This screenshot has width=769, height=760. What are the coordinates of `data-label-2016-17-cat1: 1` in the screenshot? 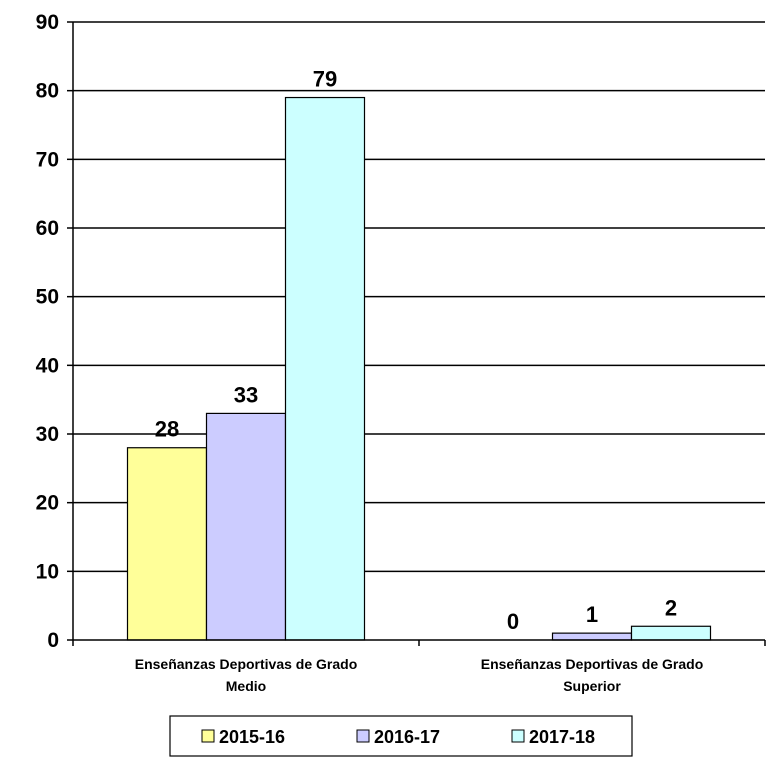 It's located at (592, 614).